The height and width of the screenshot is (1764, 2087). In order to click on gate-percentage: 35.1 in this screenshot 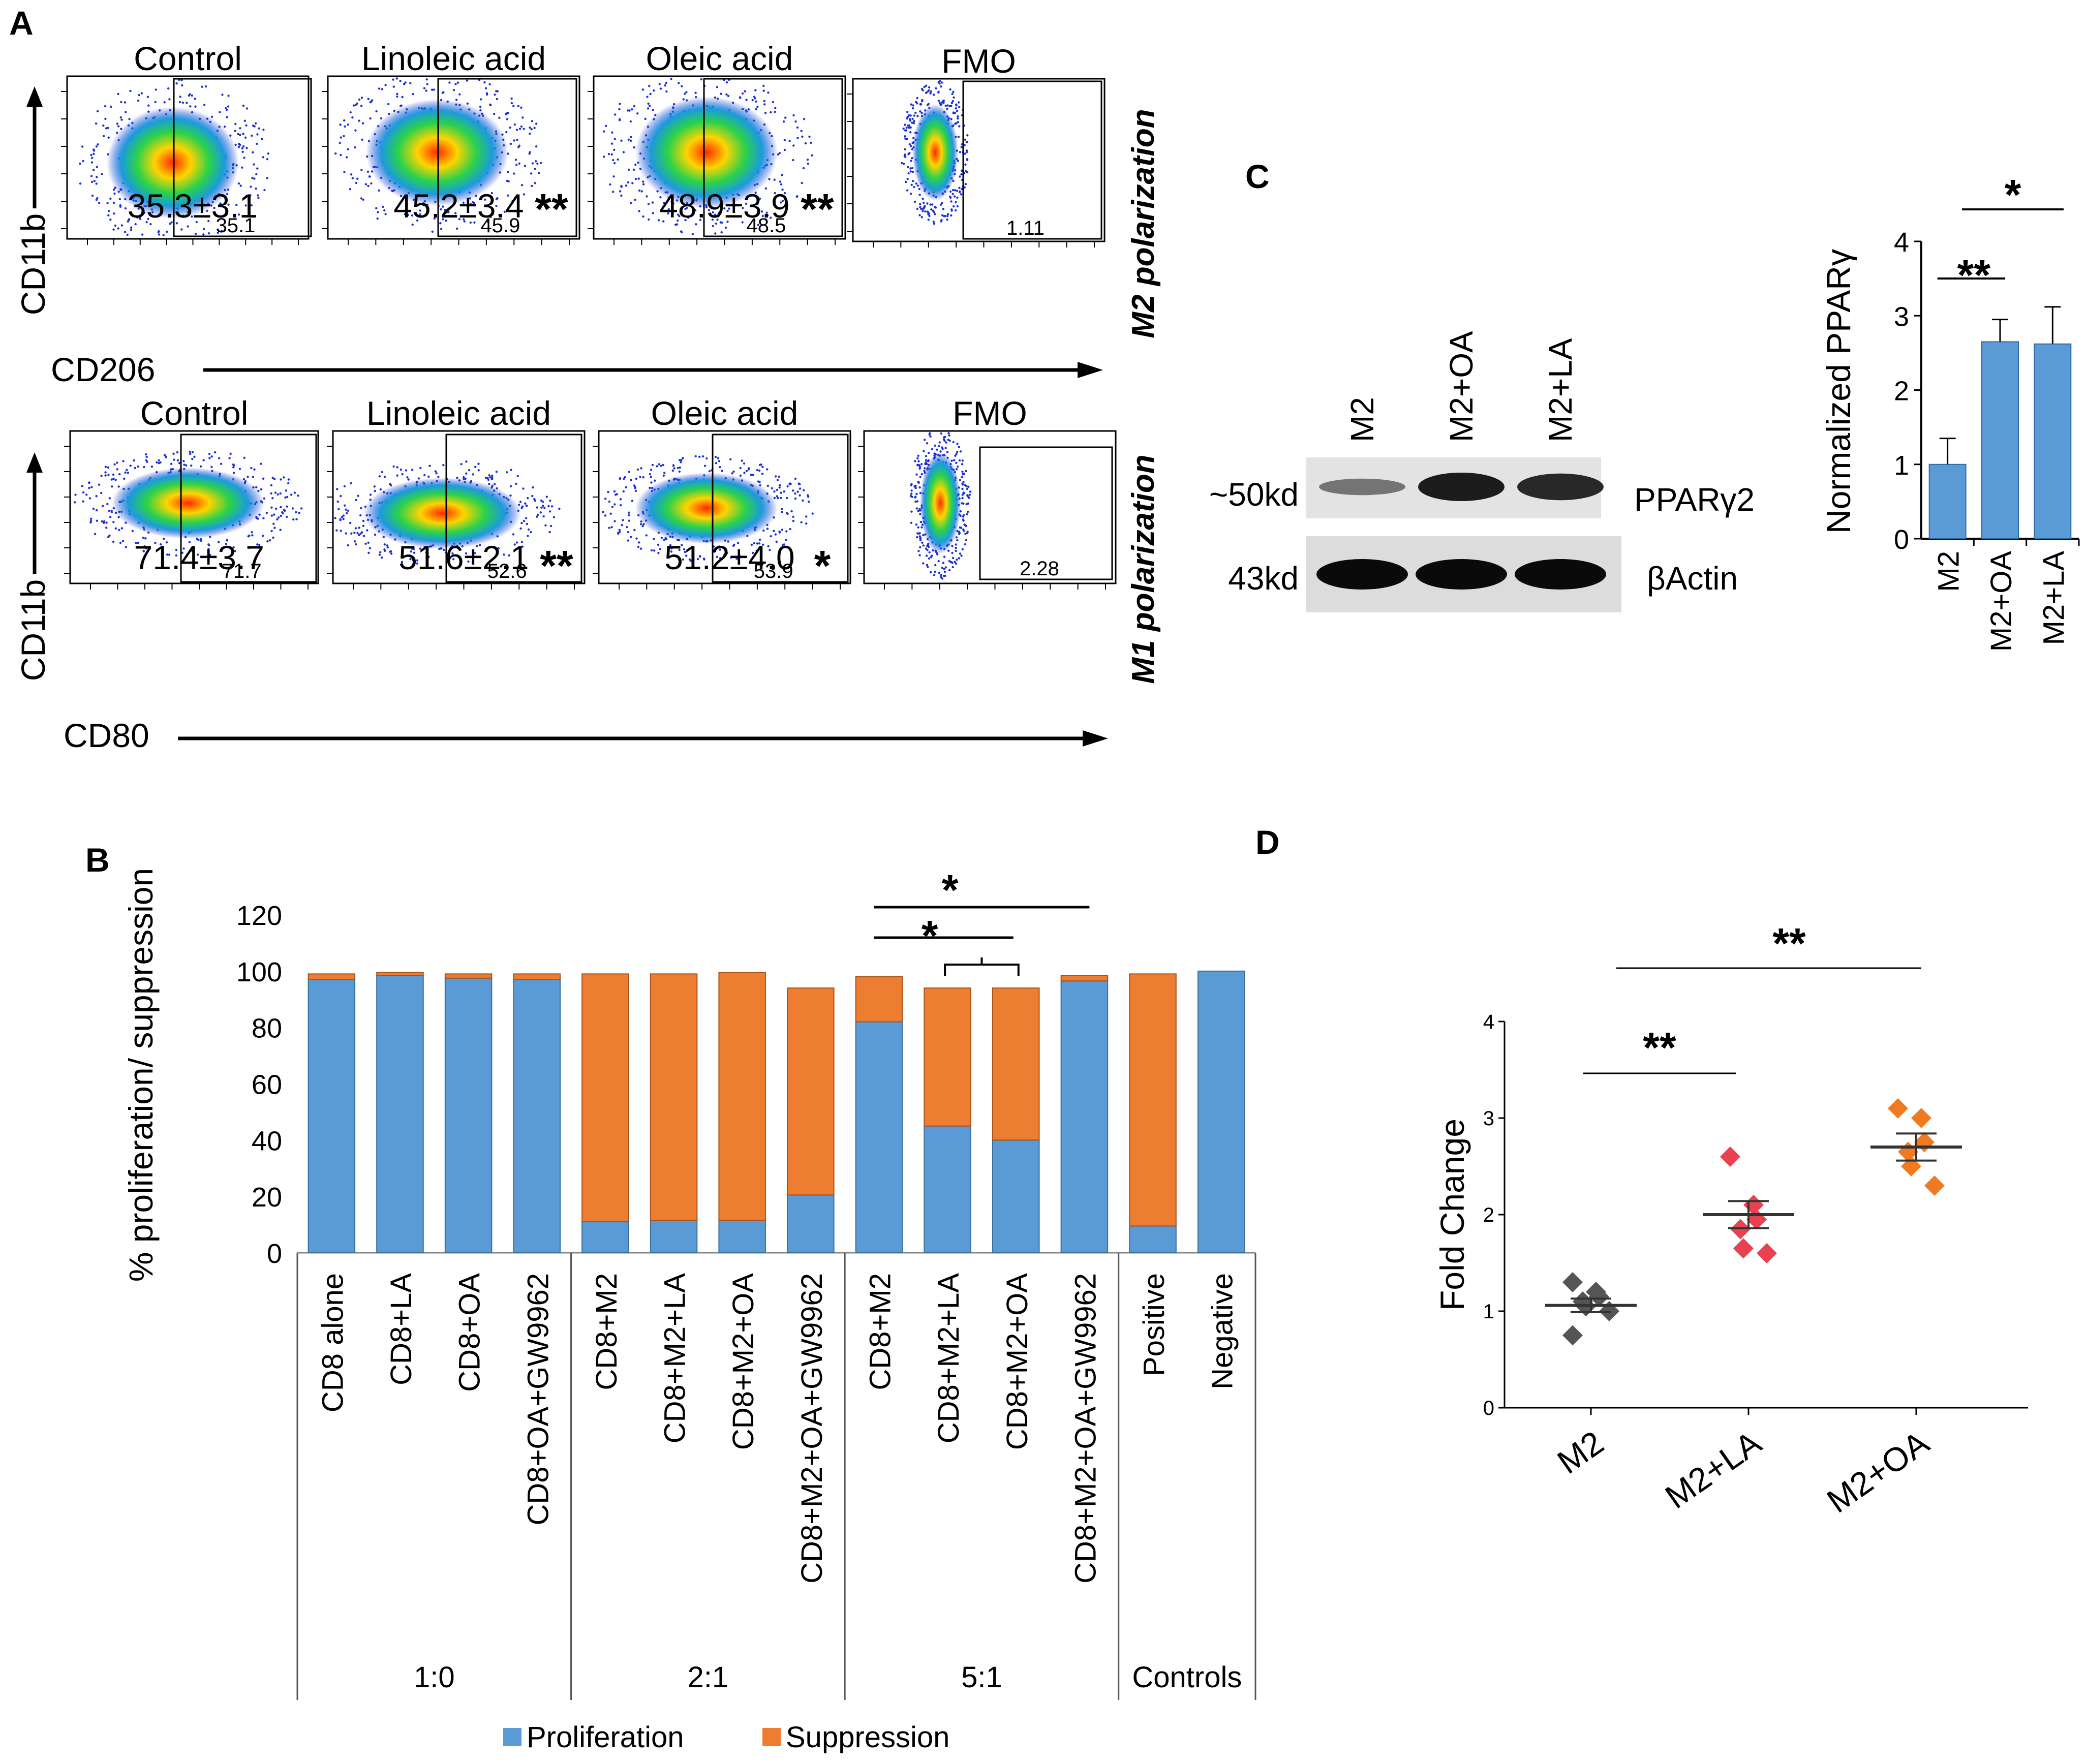, I will do `click(236, 225)`.